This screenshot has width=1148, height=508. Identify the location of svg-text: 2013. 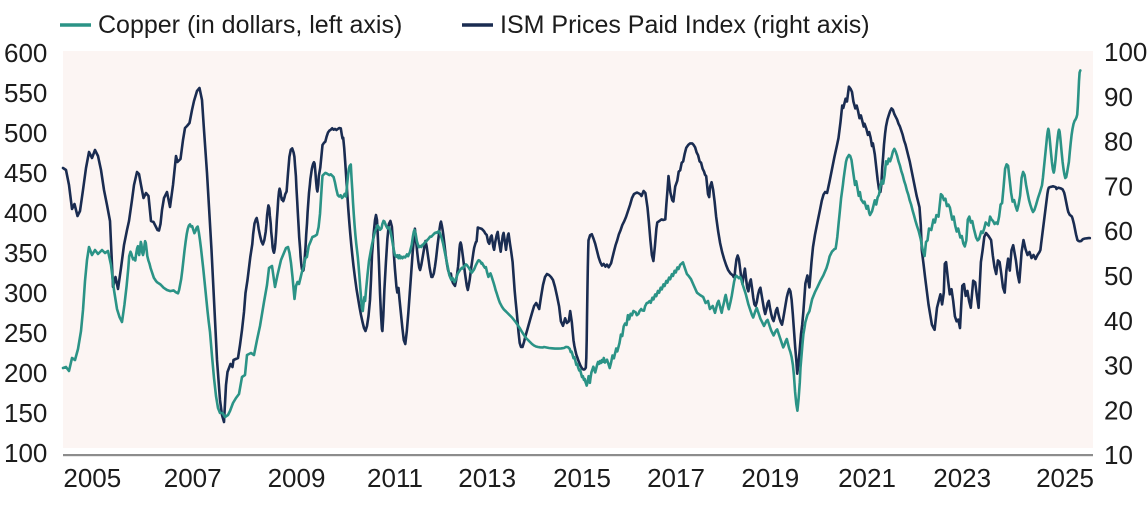
(487, 478).